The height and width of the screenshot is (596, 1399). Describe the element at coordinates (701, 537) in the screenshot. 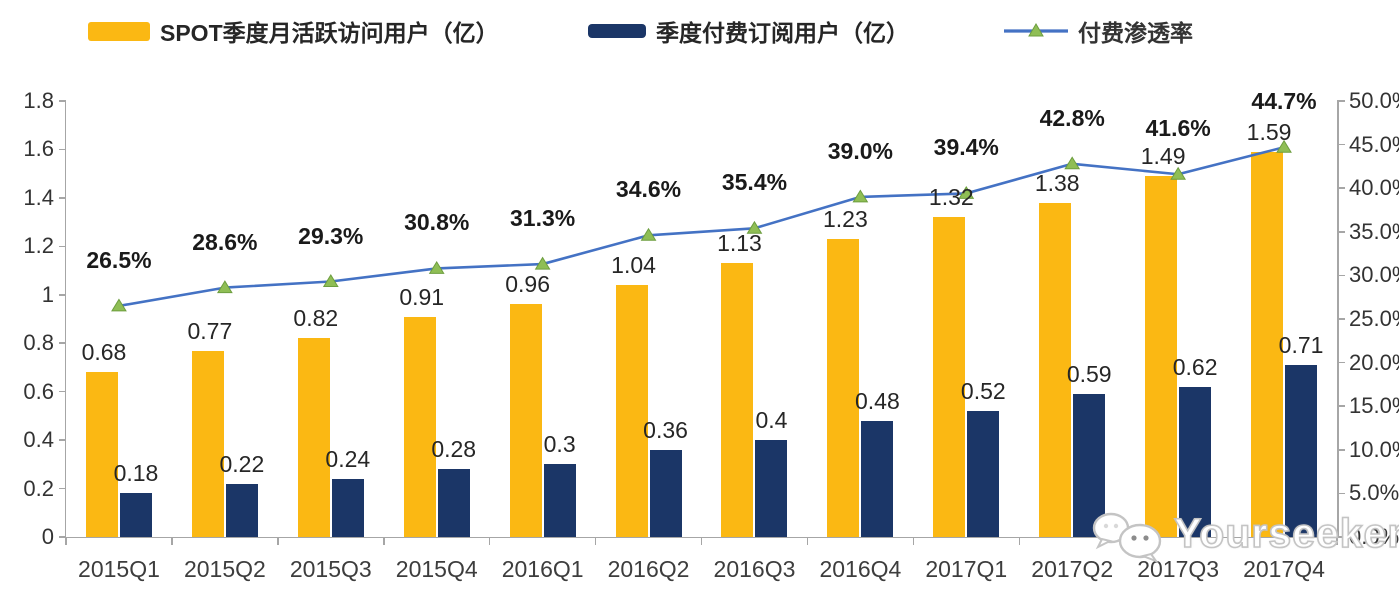

I see `x-axis-line` at that location.